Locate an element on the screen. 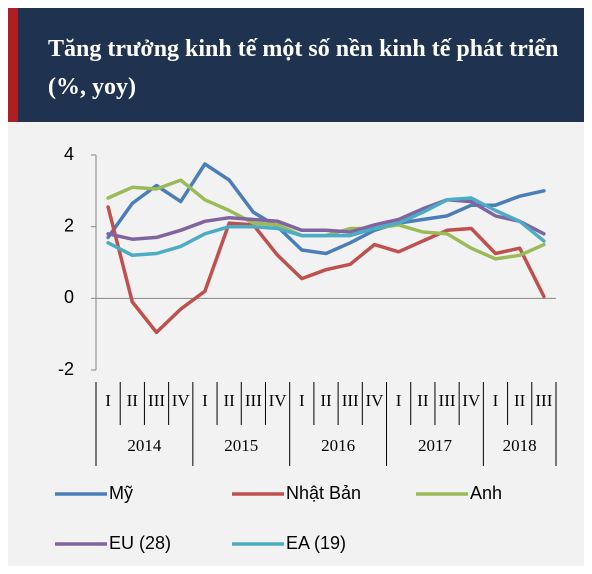 The height and width of the screenshot is (574, 592). x-group-label: 2016 is located at coordinates (338, 445).